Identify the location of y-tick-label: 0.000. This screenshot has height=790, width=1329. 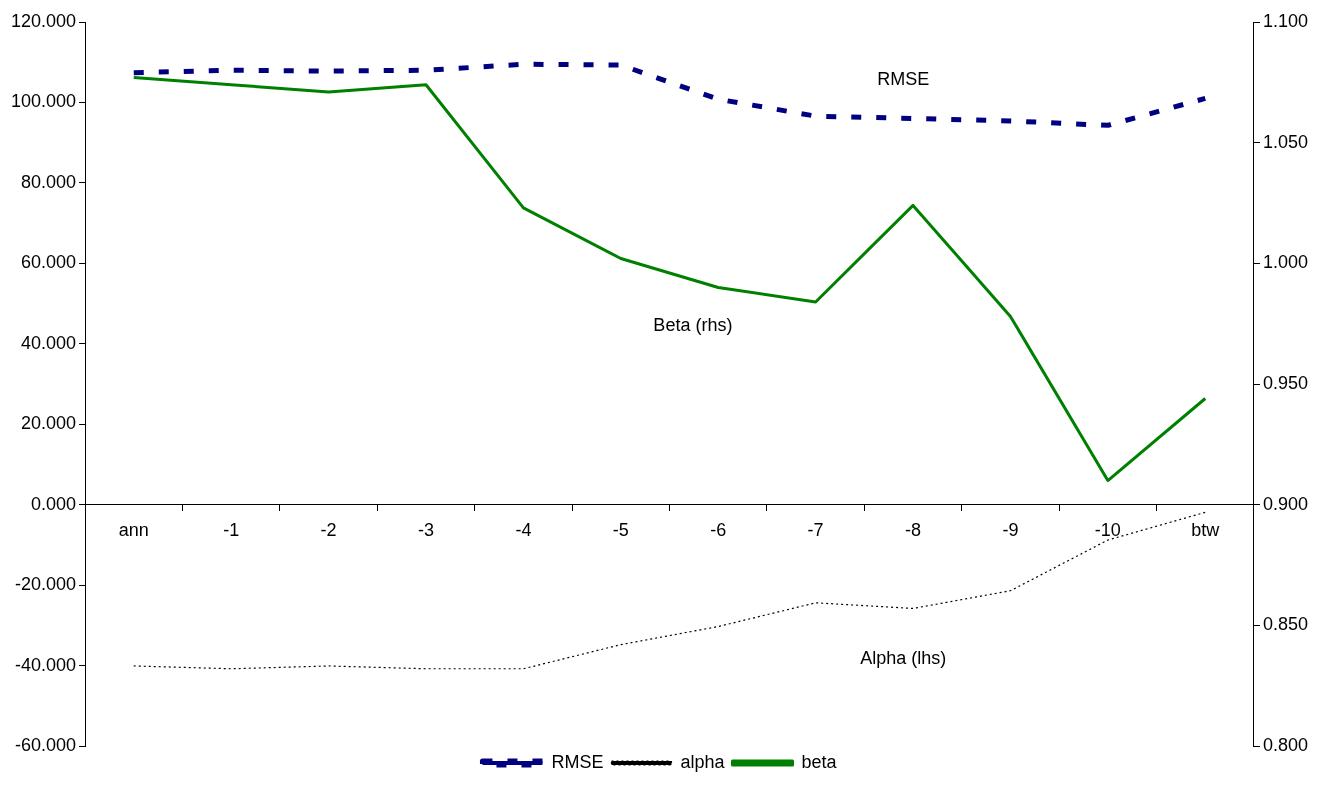
(54, 503).